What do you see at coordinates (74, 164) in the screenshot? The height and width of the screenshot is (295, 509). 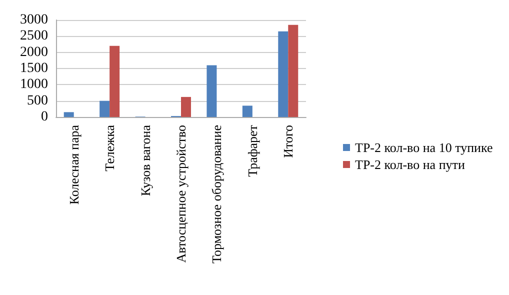 I see `x-tick-label: Колесная пара` at bounding box center [74, 164].